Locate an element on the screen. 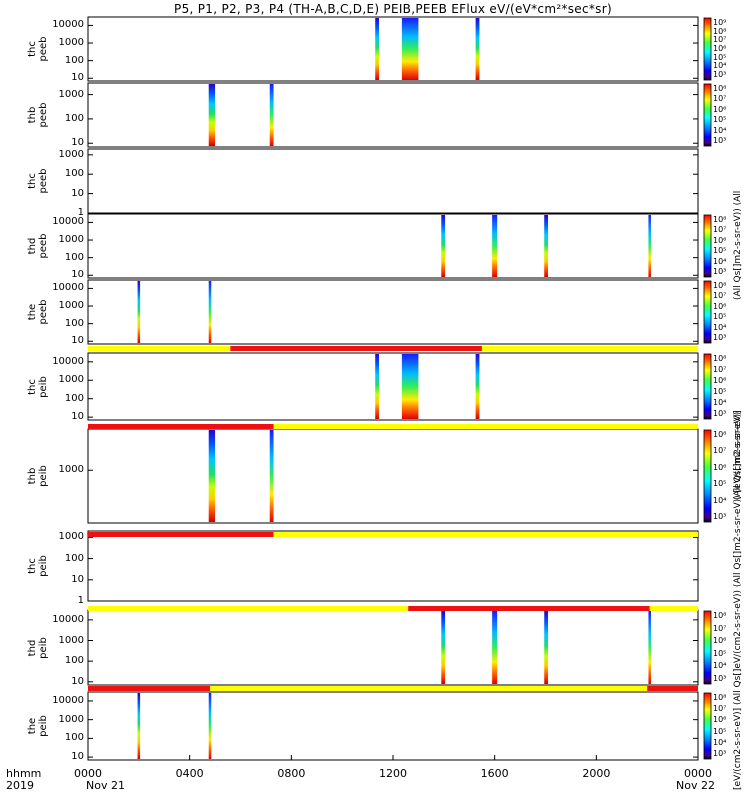 The image size is (750, 800). x-tick-label: 0000 is located at coordinates (88, 773).